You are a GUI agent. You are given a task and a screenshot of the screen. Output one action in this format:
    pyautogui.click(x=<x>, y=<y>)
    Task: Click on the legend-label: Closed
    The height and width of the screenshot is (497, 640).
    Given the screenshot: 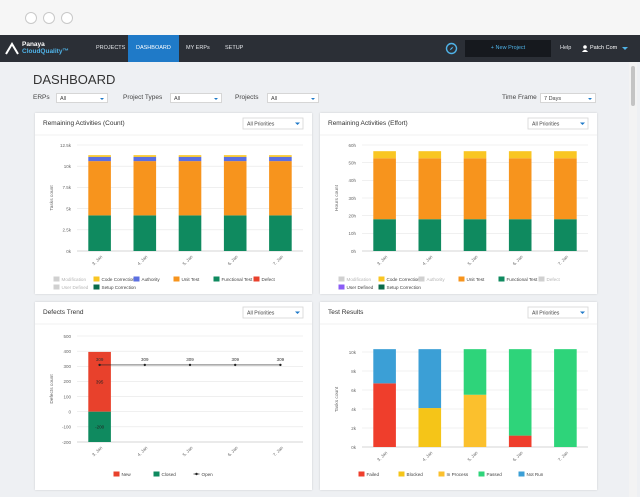 What is the action you would take?
    pyautogui.click(x=169, y=474)
    